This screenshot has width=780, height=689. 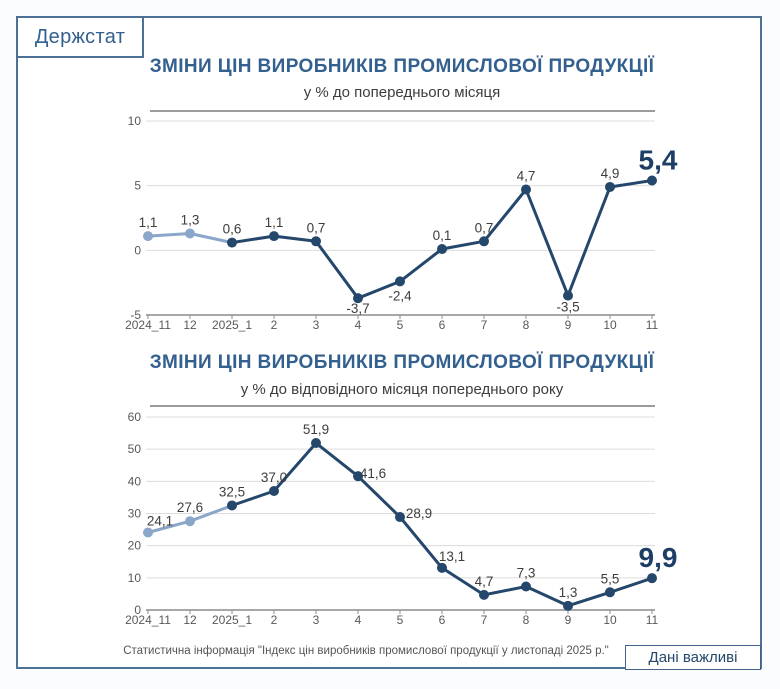 What do you see at coordinates (400, 239) in the screenshot?
I see `data-points` at bounding box center [400, 239].